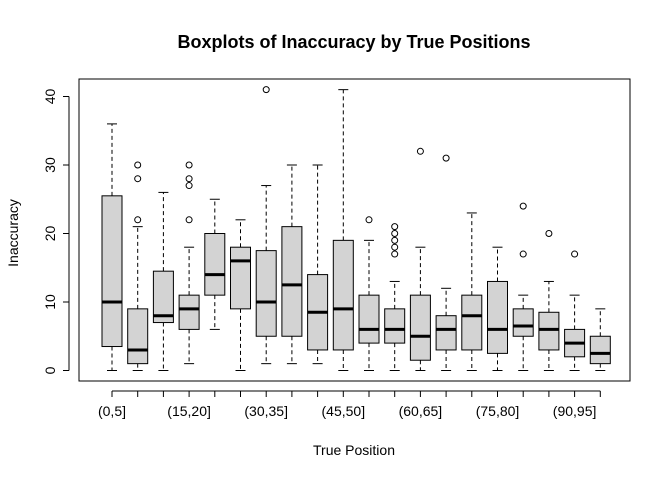 The width and height of the screenshot is (672, 480). Describe the element at coordinates (50, 97) in the screenshot. I see `y-tick-label-4: 40` at that location.